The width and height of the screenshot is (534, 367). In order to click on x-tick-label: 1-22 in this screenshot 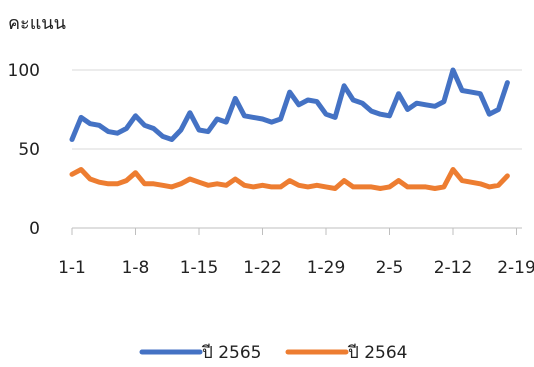, I will do `click(262, 268)`.